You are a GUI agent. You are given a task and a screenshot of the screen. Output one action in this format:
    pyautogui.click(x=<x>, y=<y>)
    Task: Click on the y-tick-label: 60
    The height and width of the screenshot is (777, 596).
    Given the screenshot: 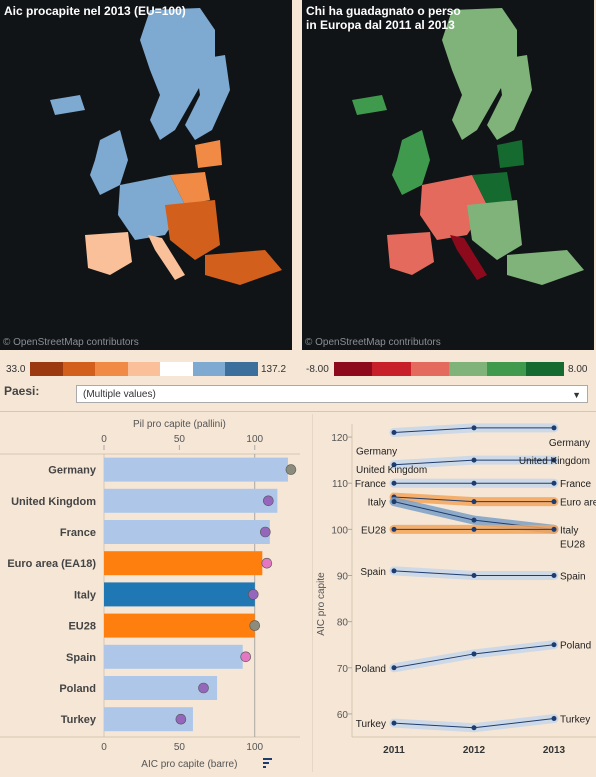 What is the action you would take?
    pyautogui.click(x=343, y=715)
    